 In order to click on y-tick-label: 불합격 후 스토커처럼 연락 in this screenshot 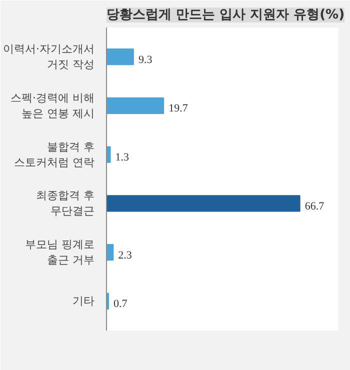, I will do `click(54, 154)`.